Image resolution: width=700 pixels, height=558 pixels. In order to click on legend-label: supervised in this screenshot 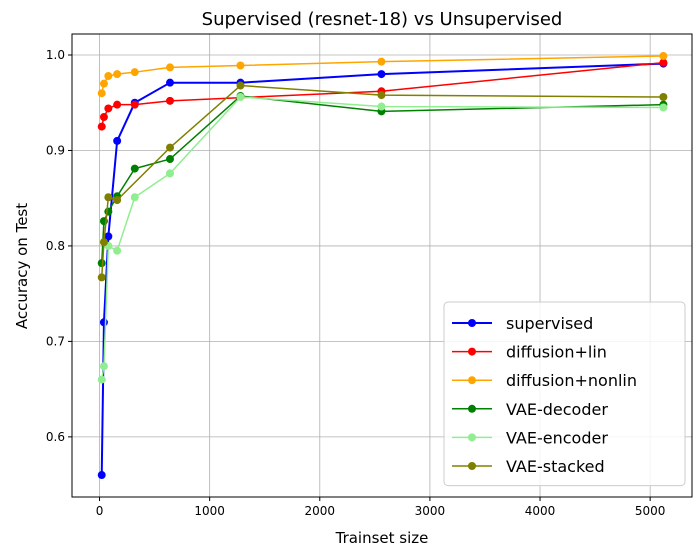, I will do `click(549, 323)`.